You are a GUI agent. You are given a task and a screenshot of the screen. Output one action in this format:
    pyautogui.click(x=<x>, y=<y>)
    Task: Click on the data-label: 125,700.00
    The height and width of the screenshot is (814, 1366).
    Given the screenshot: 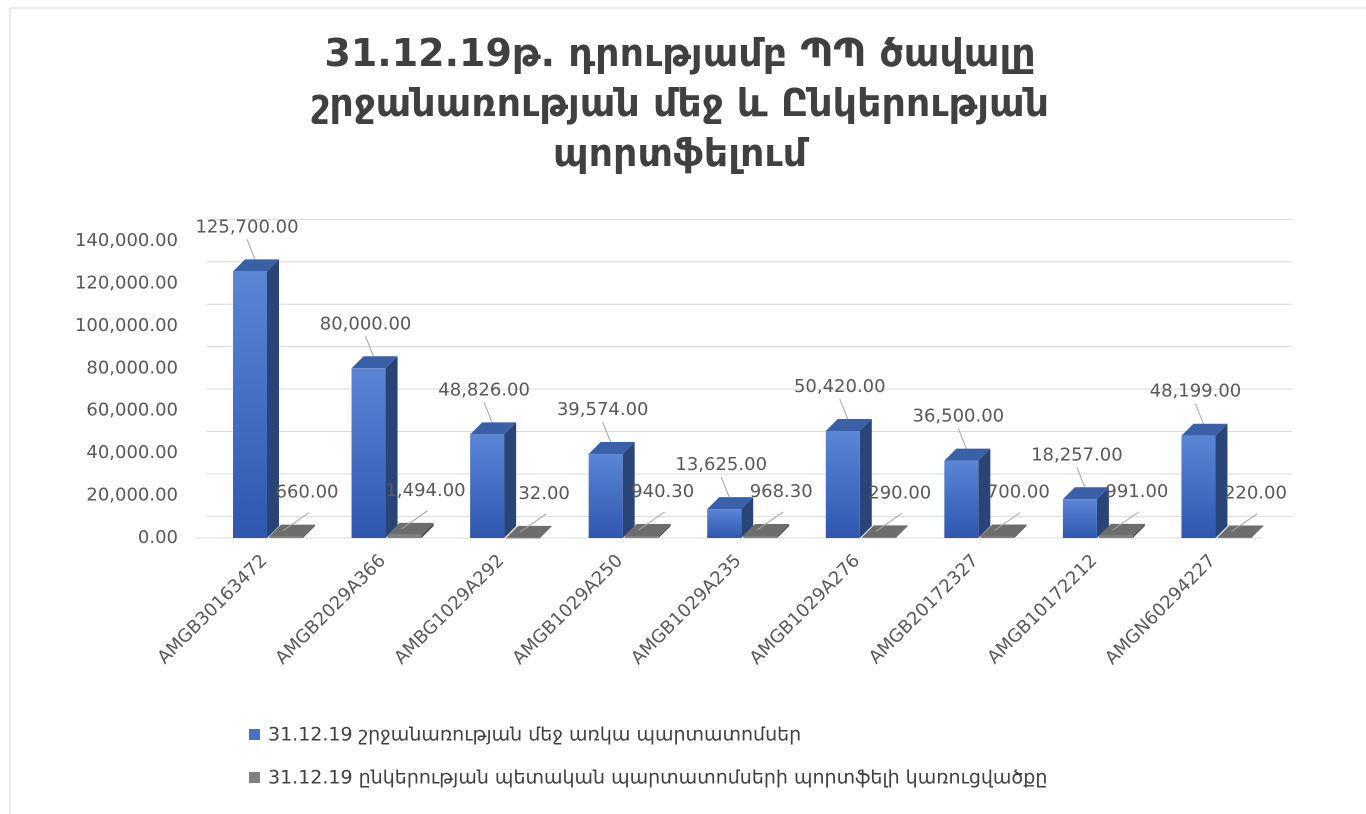 What is the action you would take?
    pyautogui.click(x=246, y=226)
    